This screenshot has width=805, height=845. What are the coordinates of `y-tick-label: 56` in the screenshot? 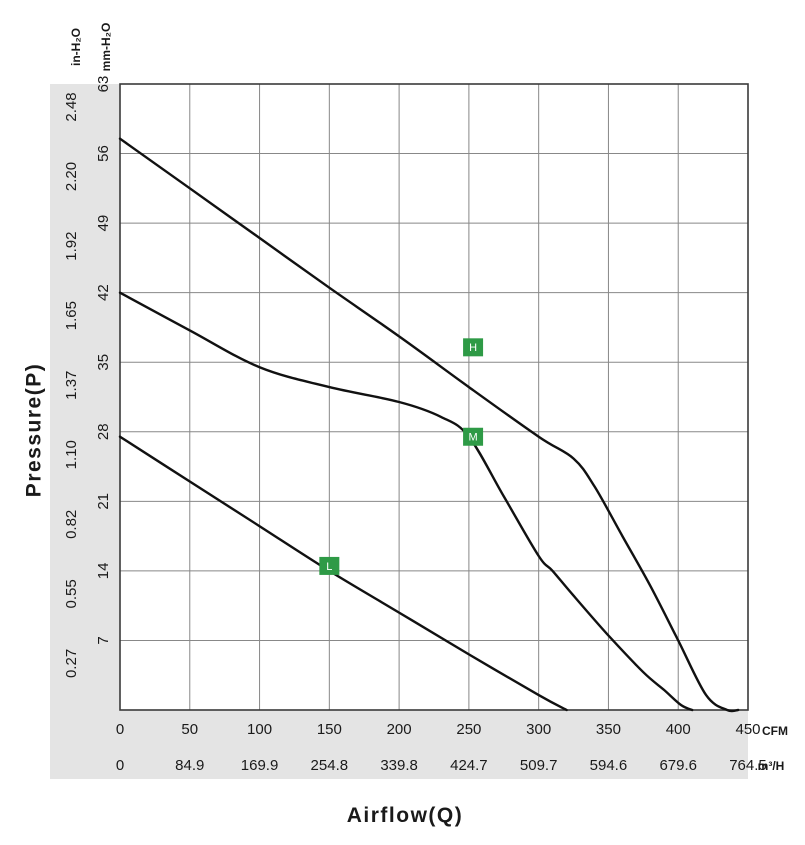 It's located at (103, 153).